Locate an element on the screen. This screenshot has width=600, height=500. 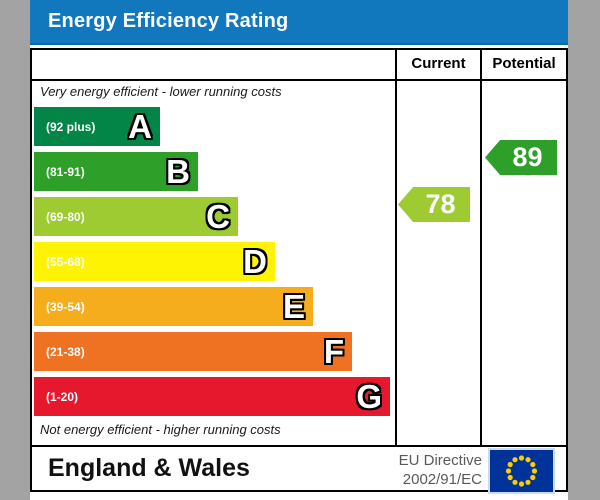
band-e: (39-54) E is located at coordinates (173, 306).